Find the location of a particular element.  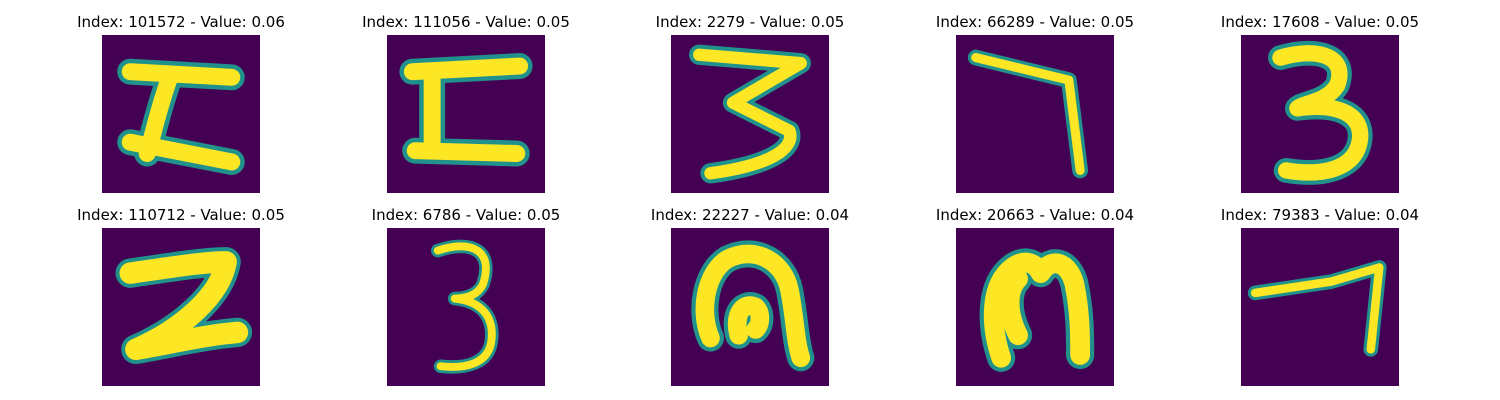

cell-title: Index: 101572 - Value: 0.06 is located at coordinates (181, 22).